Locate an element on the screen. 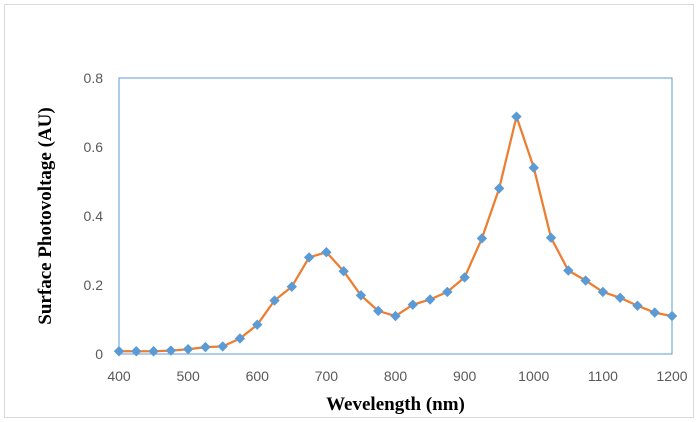 This screenshot has width=698, height=422. x-tick-label: 1200 is located at coordinates (671, 376).